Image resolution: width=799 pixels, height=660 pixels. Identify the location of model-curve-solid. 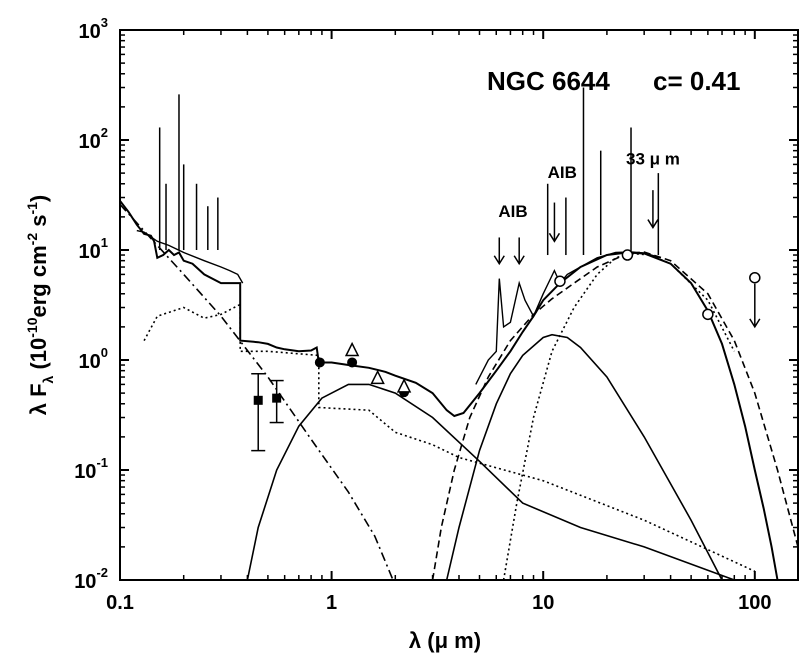
(584, 457).